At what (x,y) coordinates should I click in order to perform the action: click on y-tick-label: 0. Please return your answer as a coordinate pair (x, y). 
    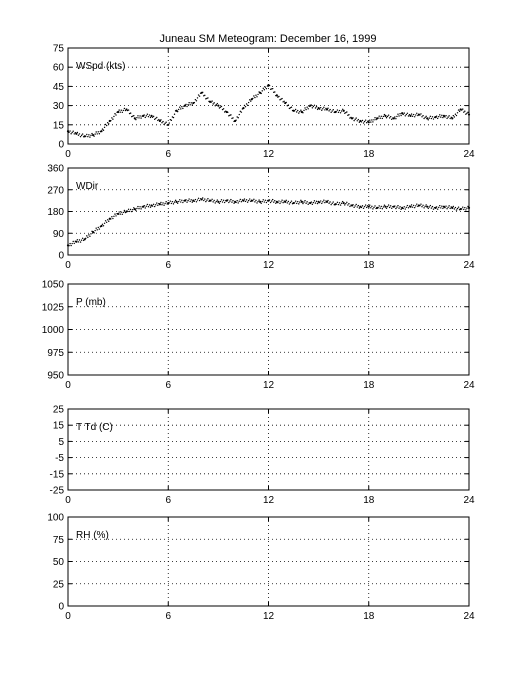
    Looking at the image, I should click on (61, 145).